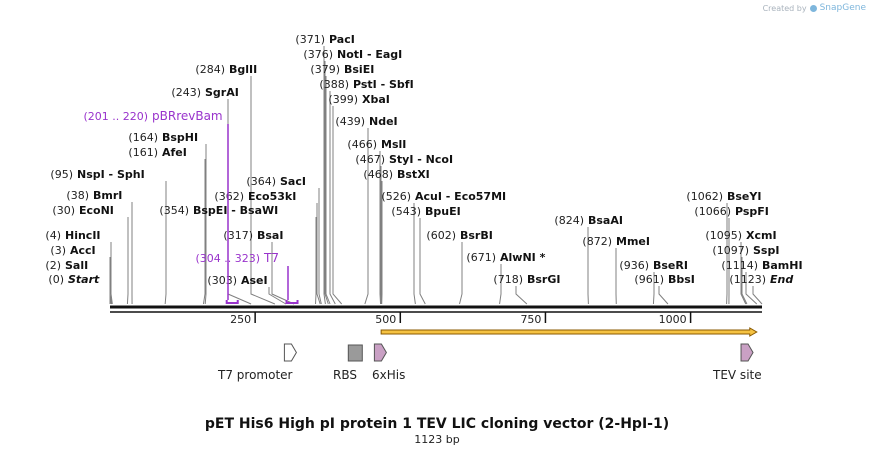 The height and width of the screenshot is (456, 874). Describe the element at coordinates (83, 235) in the screenshot. I see `site-name-4: HincII` at that location.